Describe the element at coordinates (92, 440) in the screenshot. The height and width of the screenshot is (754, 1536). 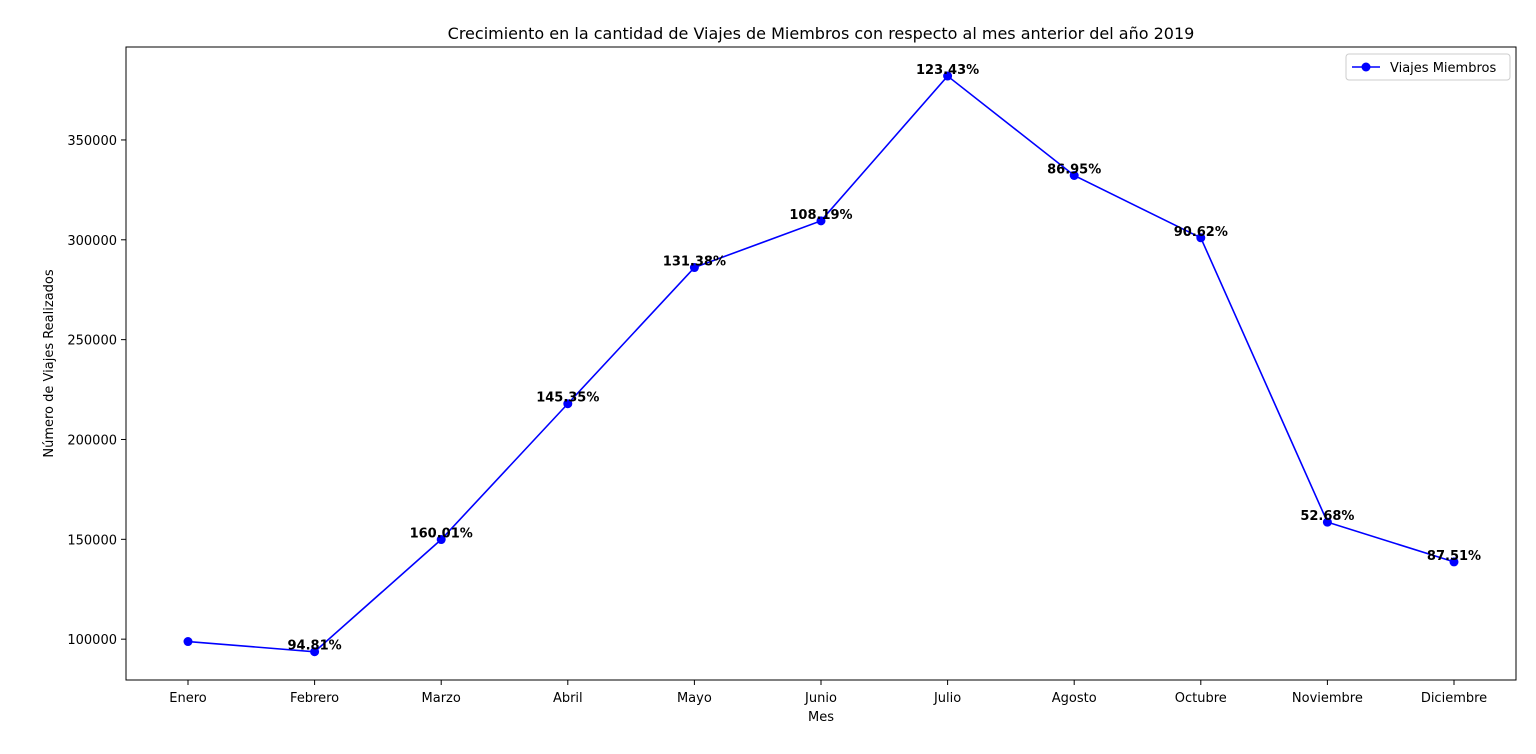
I see `y-tick-label: 200000` at that location.